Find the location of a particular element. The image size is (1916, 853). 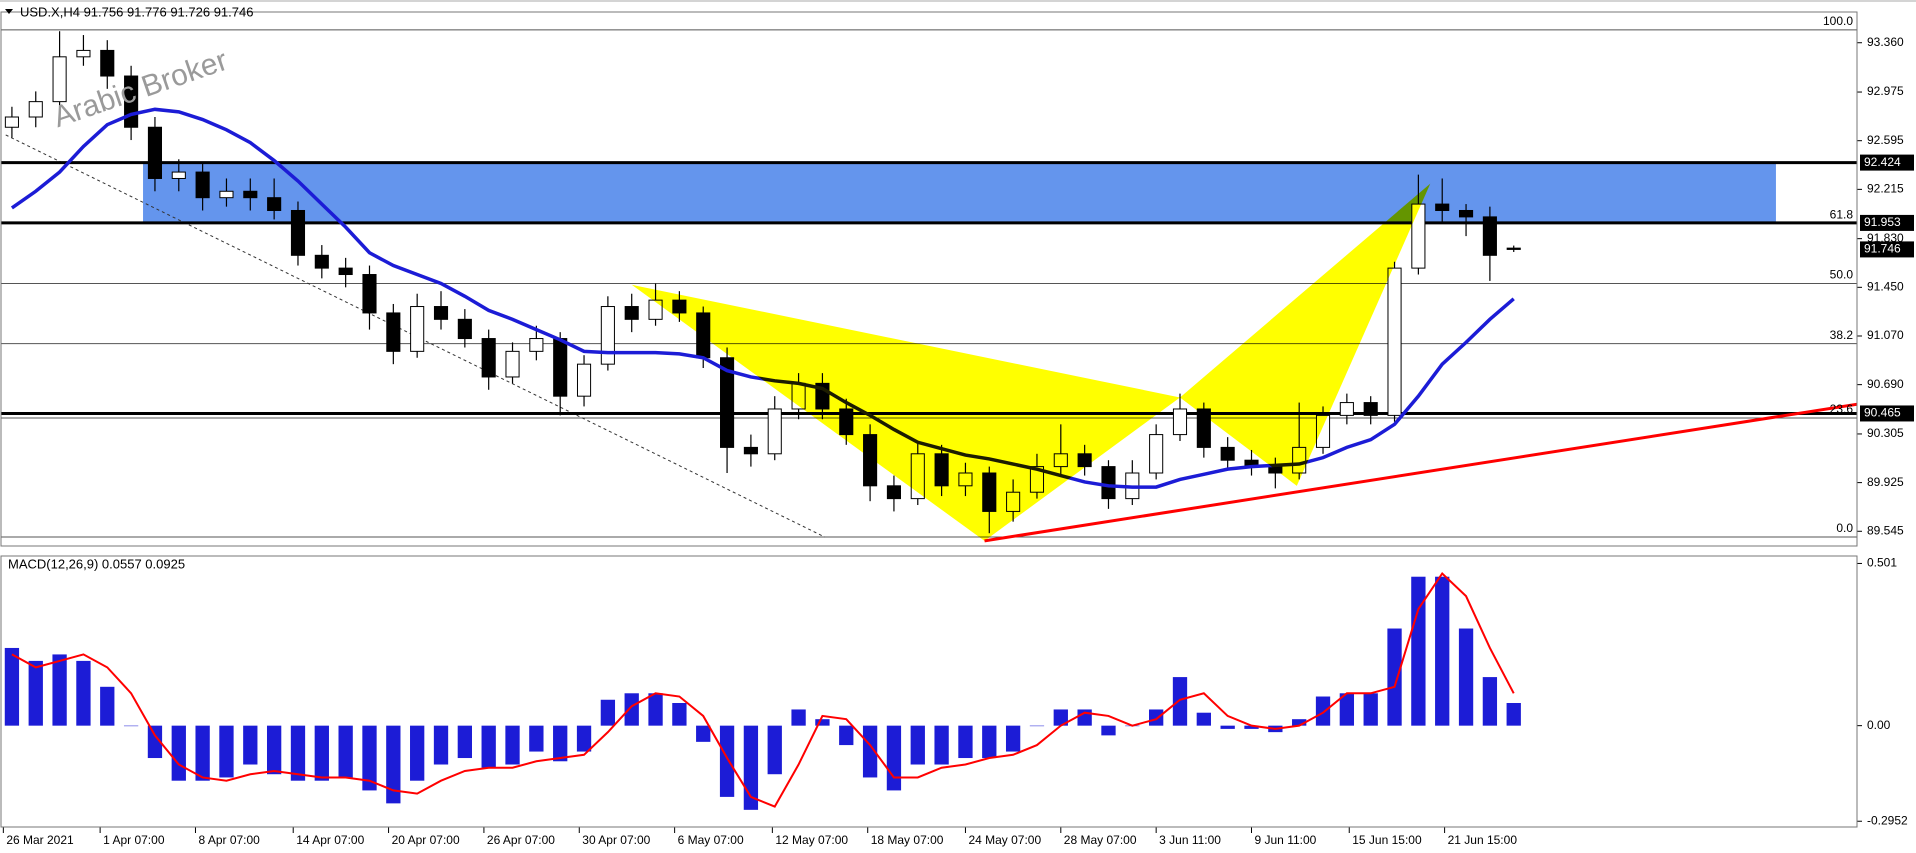

harmonic-bcd is located at coordinates (1305, 334).